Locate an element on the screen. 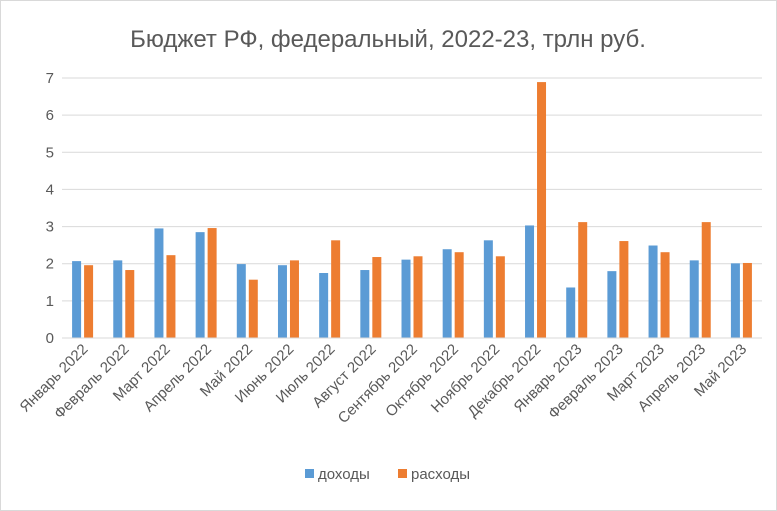 The width and height of the screenshot is (777, 511). legend: доходы расходы is located at coordinates (387, 474).